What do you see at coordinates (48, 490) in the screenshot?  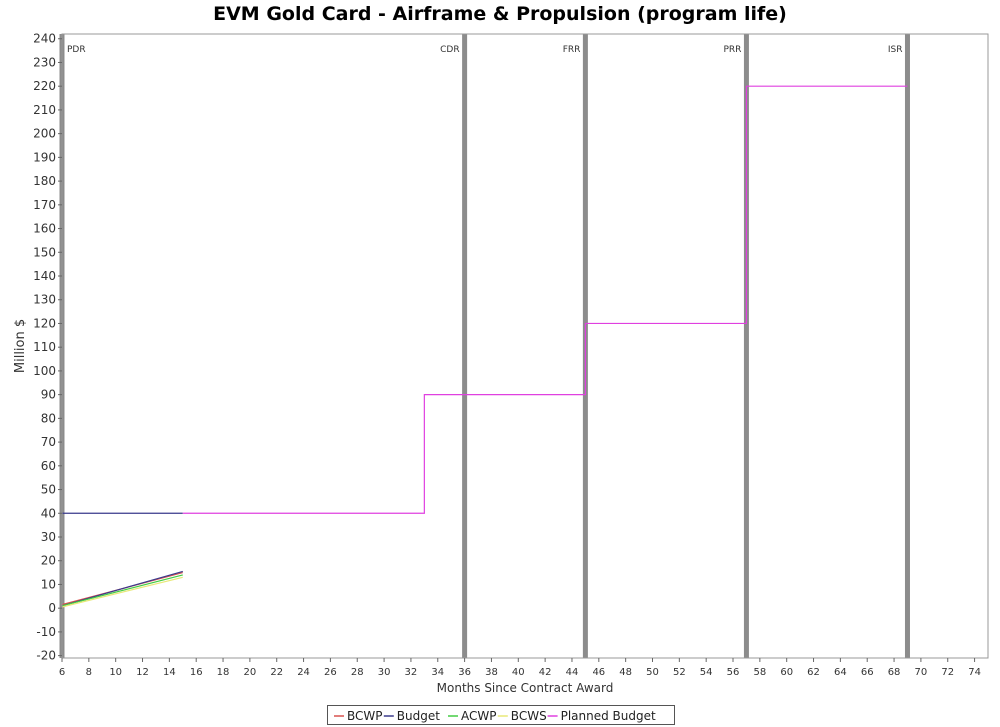 I see `y-tick-label: 50` at bounding box center [48, 490].